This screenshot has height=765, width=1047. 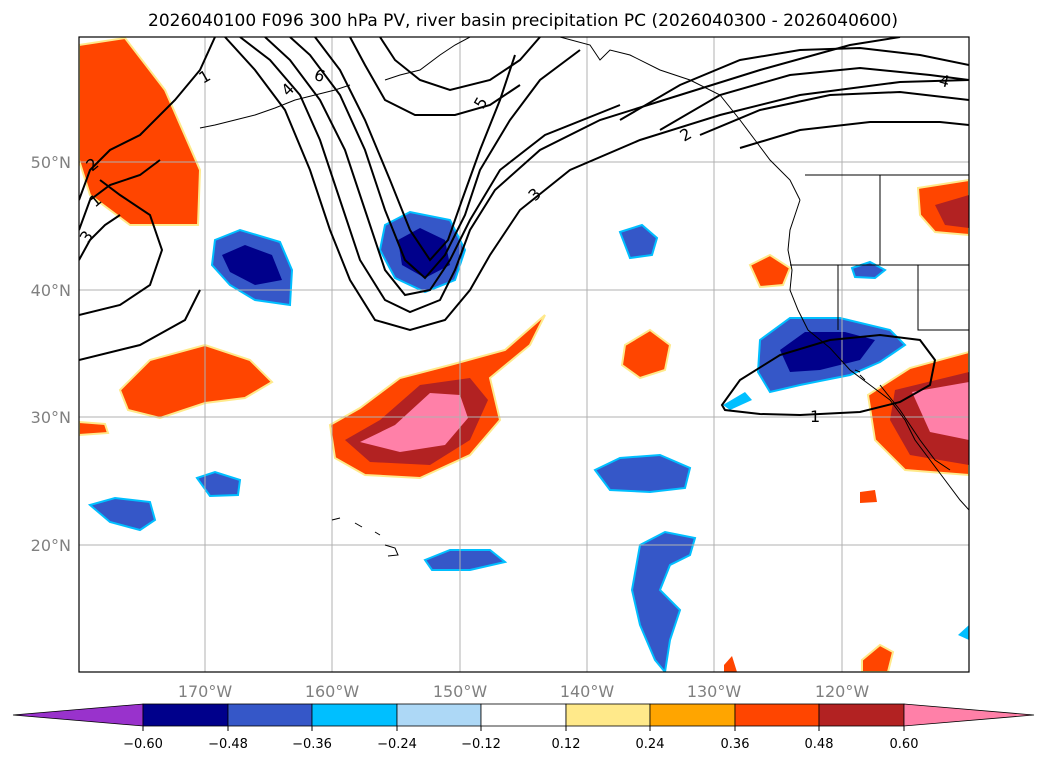 What do you see at coordinates (714, 691) in the screenshot?
I see `lon-label-130w: 130°W` at bounding box center [714, 691].